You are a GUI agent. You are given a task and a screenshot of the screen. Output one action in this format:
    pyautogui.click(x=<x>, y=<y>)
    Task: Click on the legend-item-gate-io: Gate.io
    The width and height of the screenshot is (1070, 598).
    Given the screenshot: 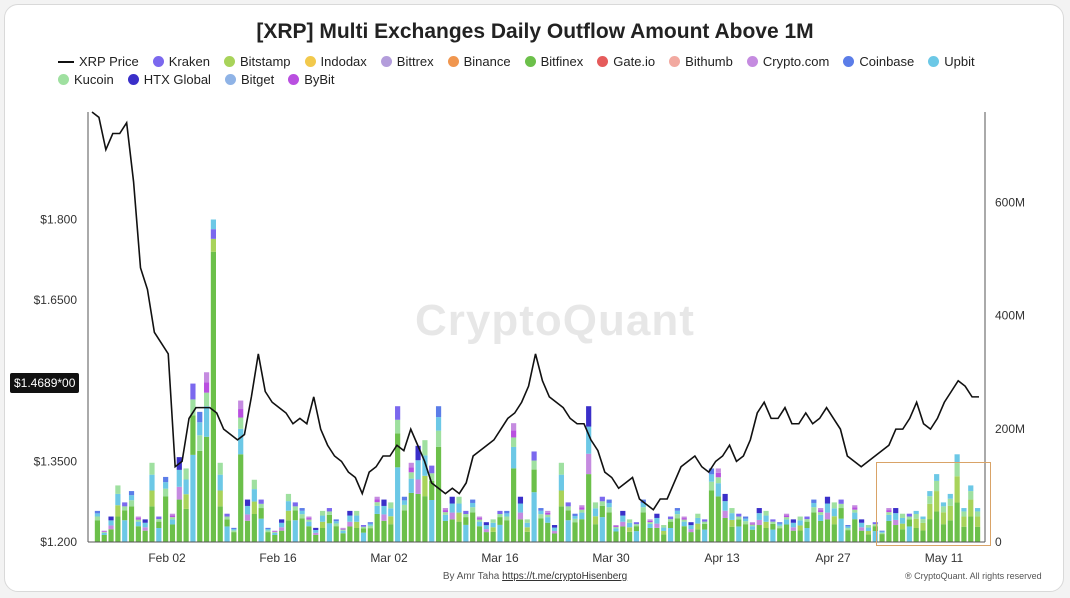 What is the action you would take?
    pyautogui.click(x=626, y=61)
    